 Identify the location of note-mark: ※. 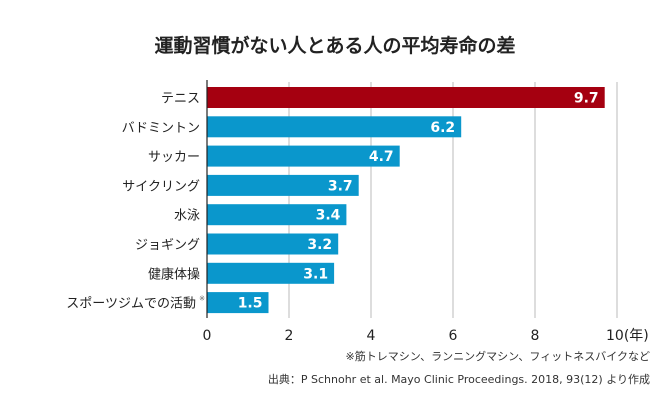
(202, 299).